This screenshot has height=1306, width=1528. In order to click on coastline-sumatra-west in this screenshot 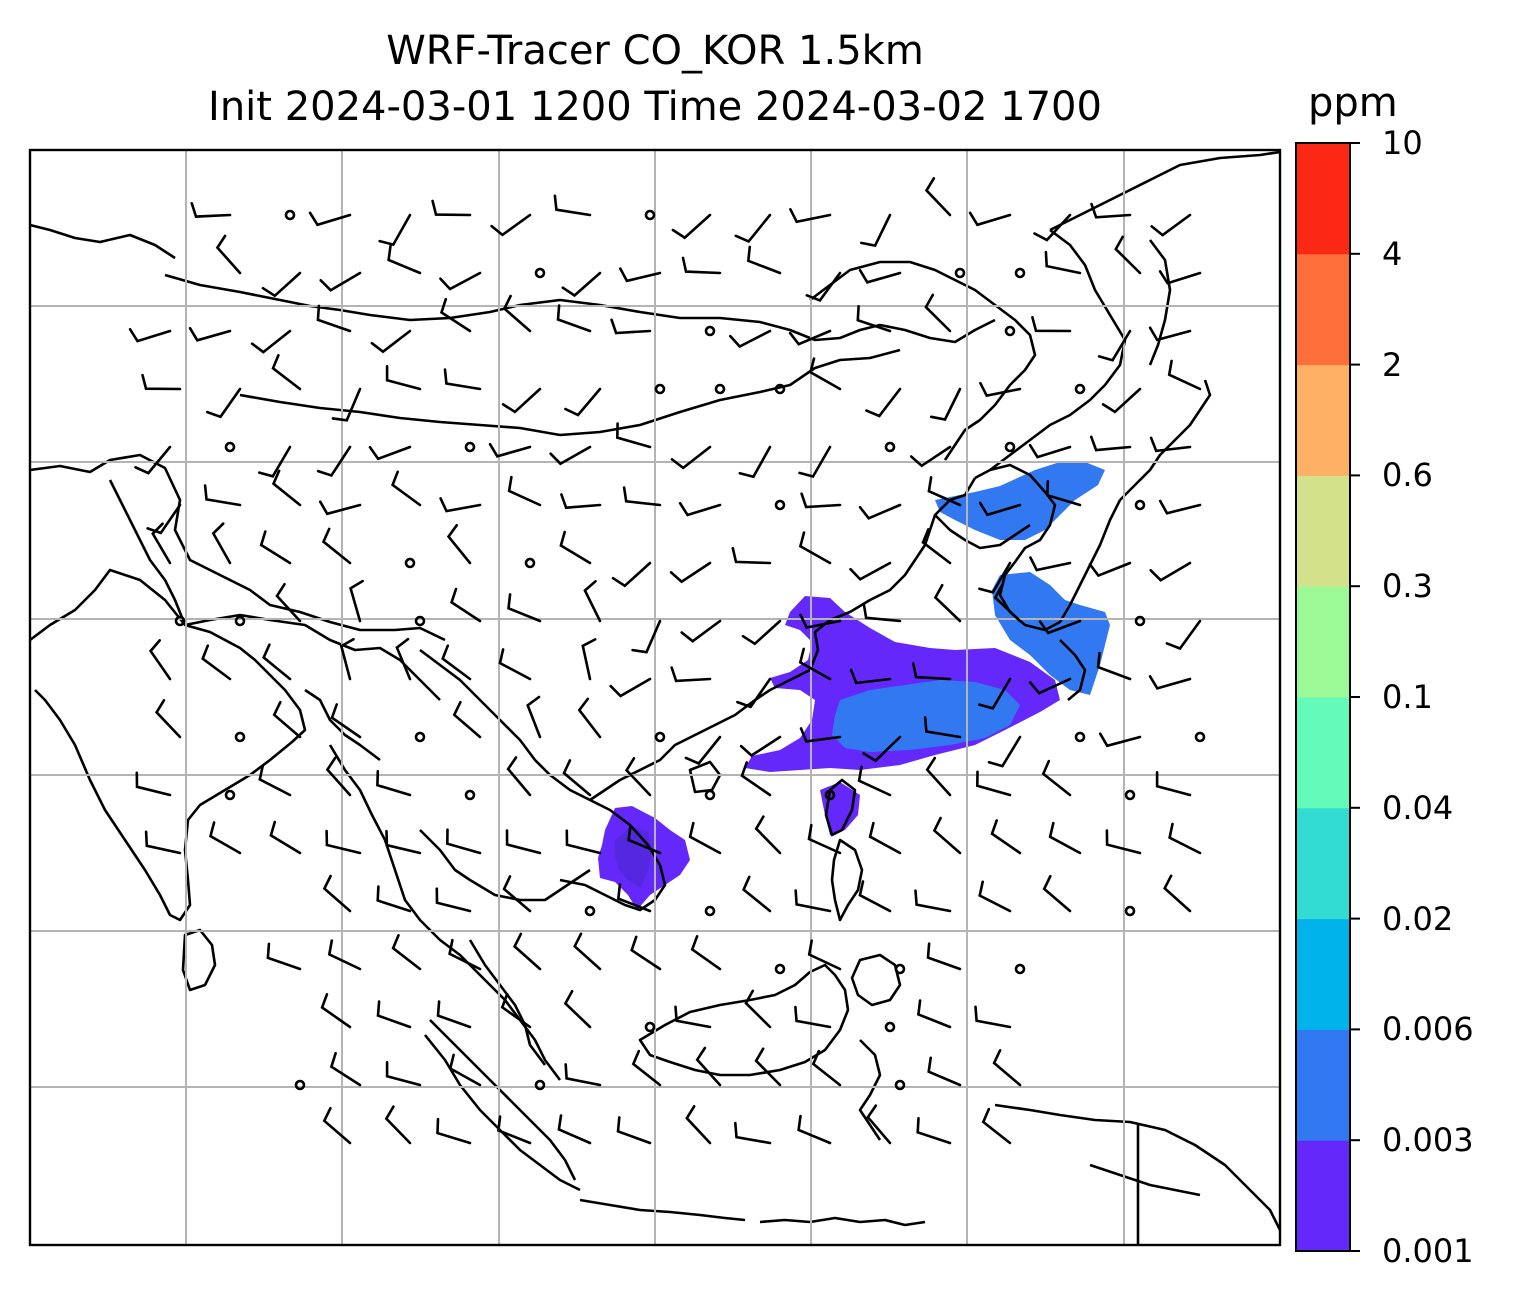, I will do `click(502, 1113)`.